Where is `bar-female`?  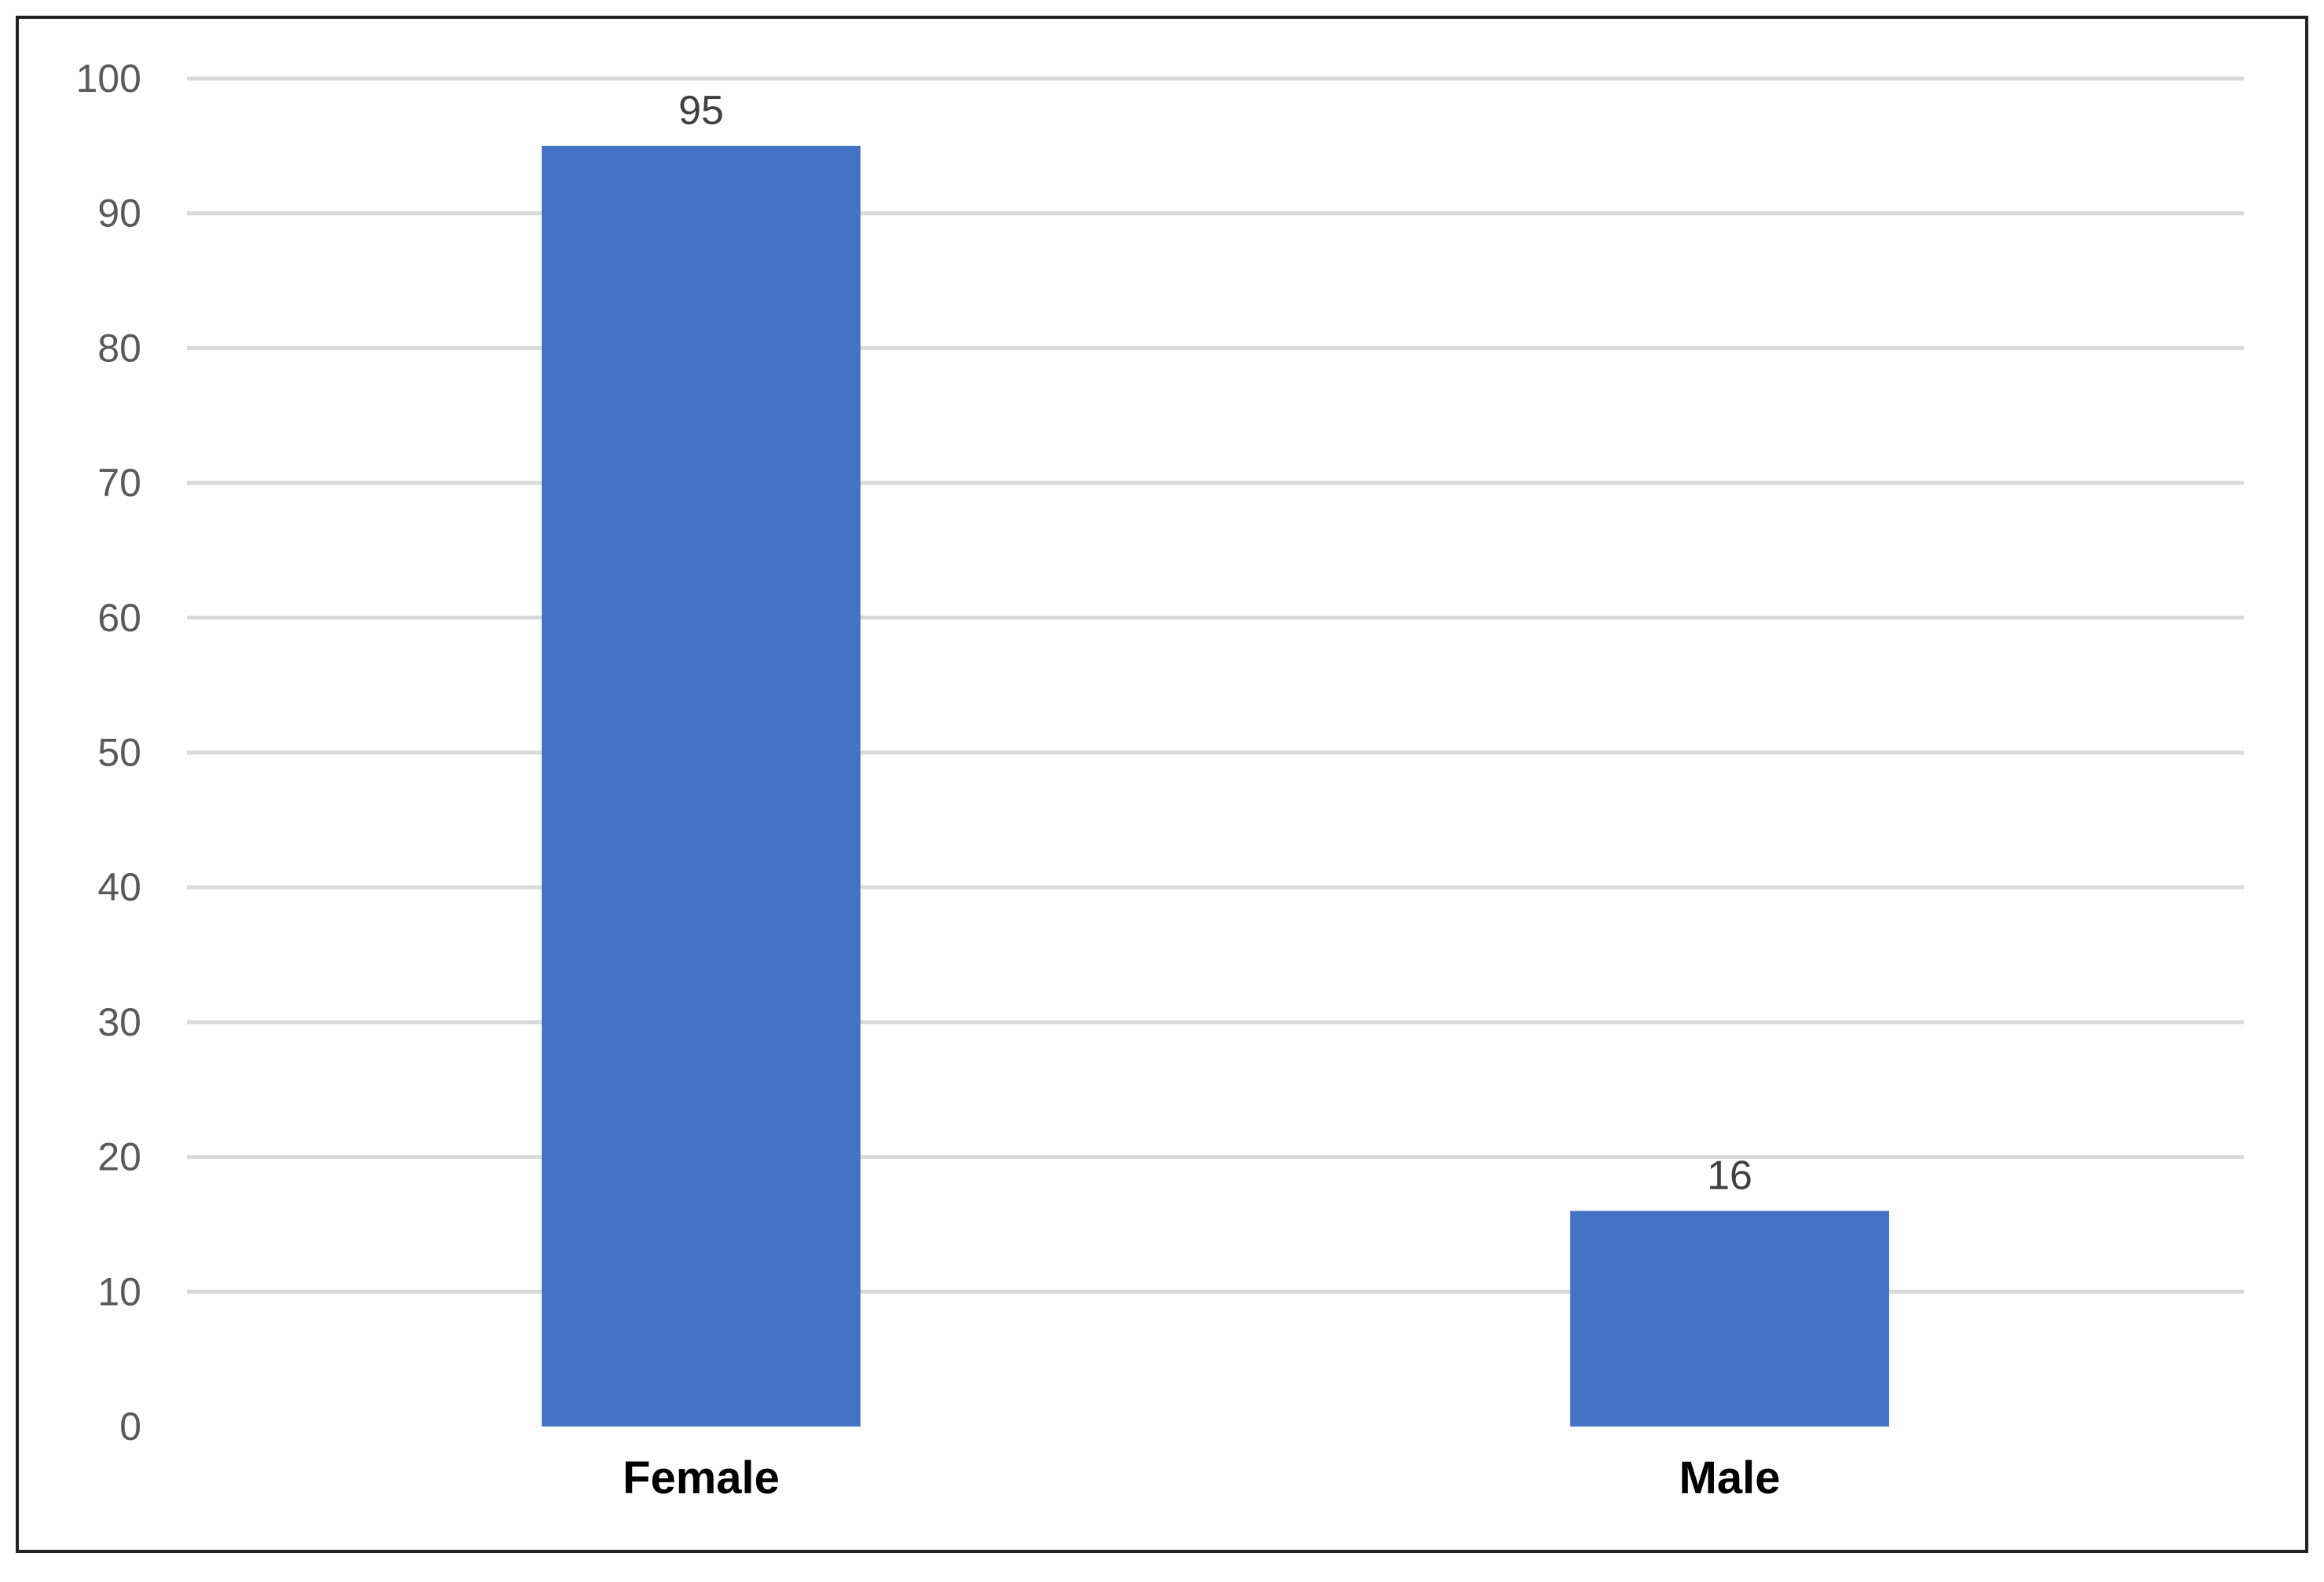 bar-female is located at coordinates (701, 786).